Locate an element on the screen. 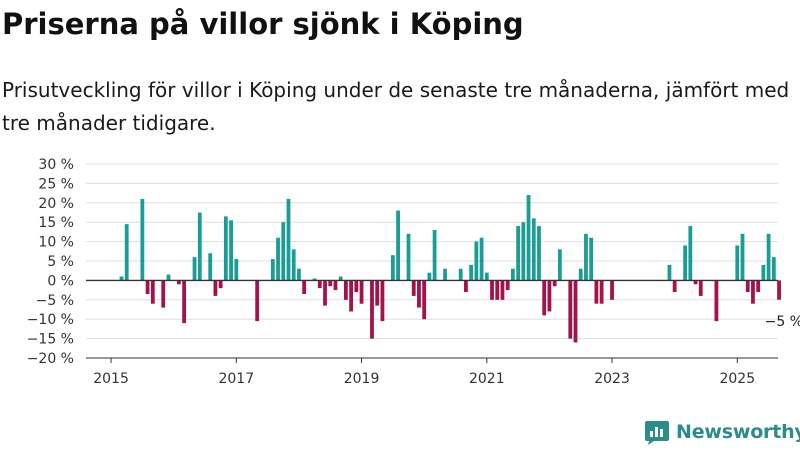 The height and width of the screenshot is (450, 800). chart-title: Priserna på villor sjönk i Köping is located at coordinates (263, 24).